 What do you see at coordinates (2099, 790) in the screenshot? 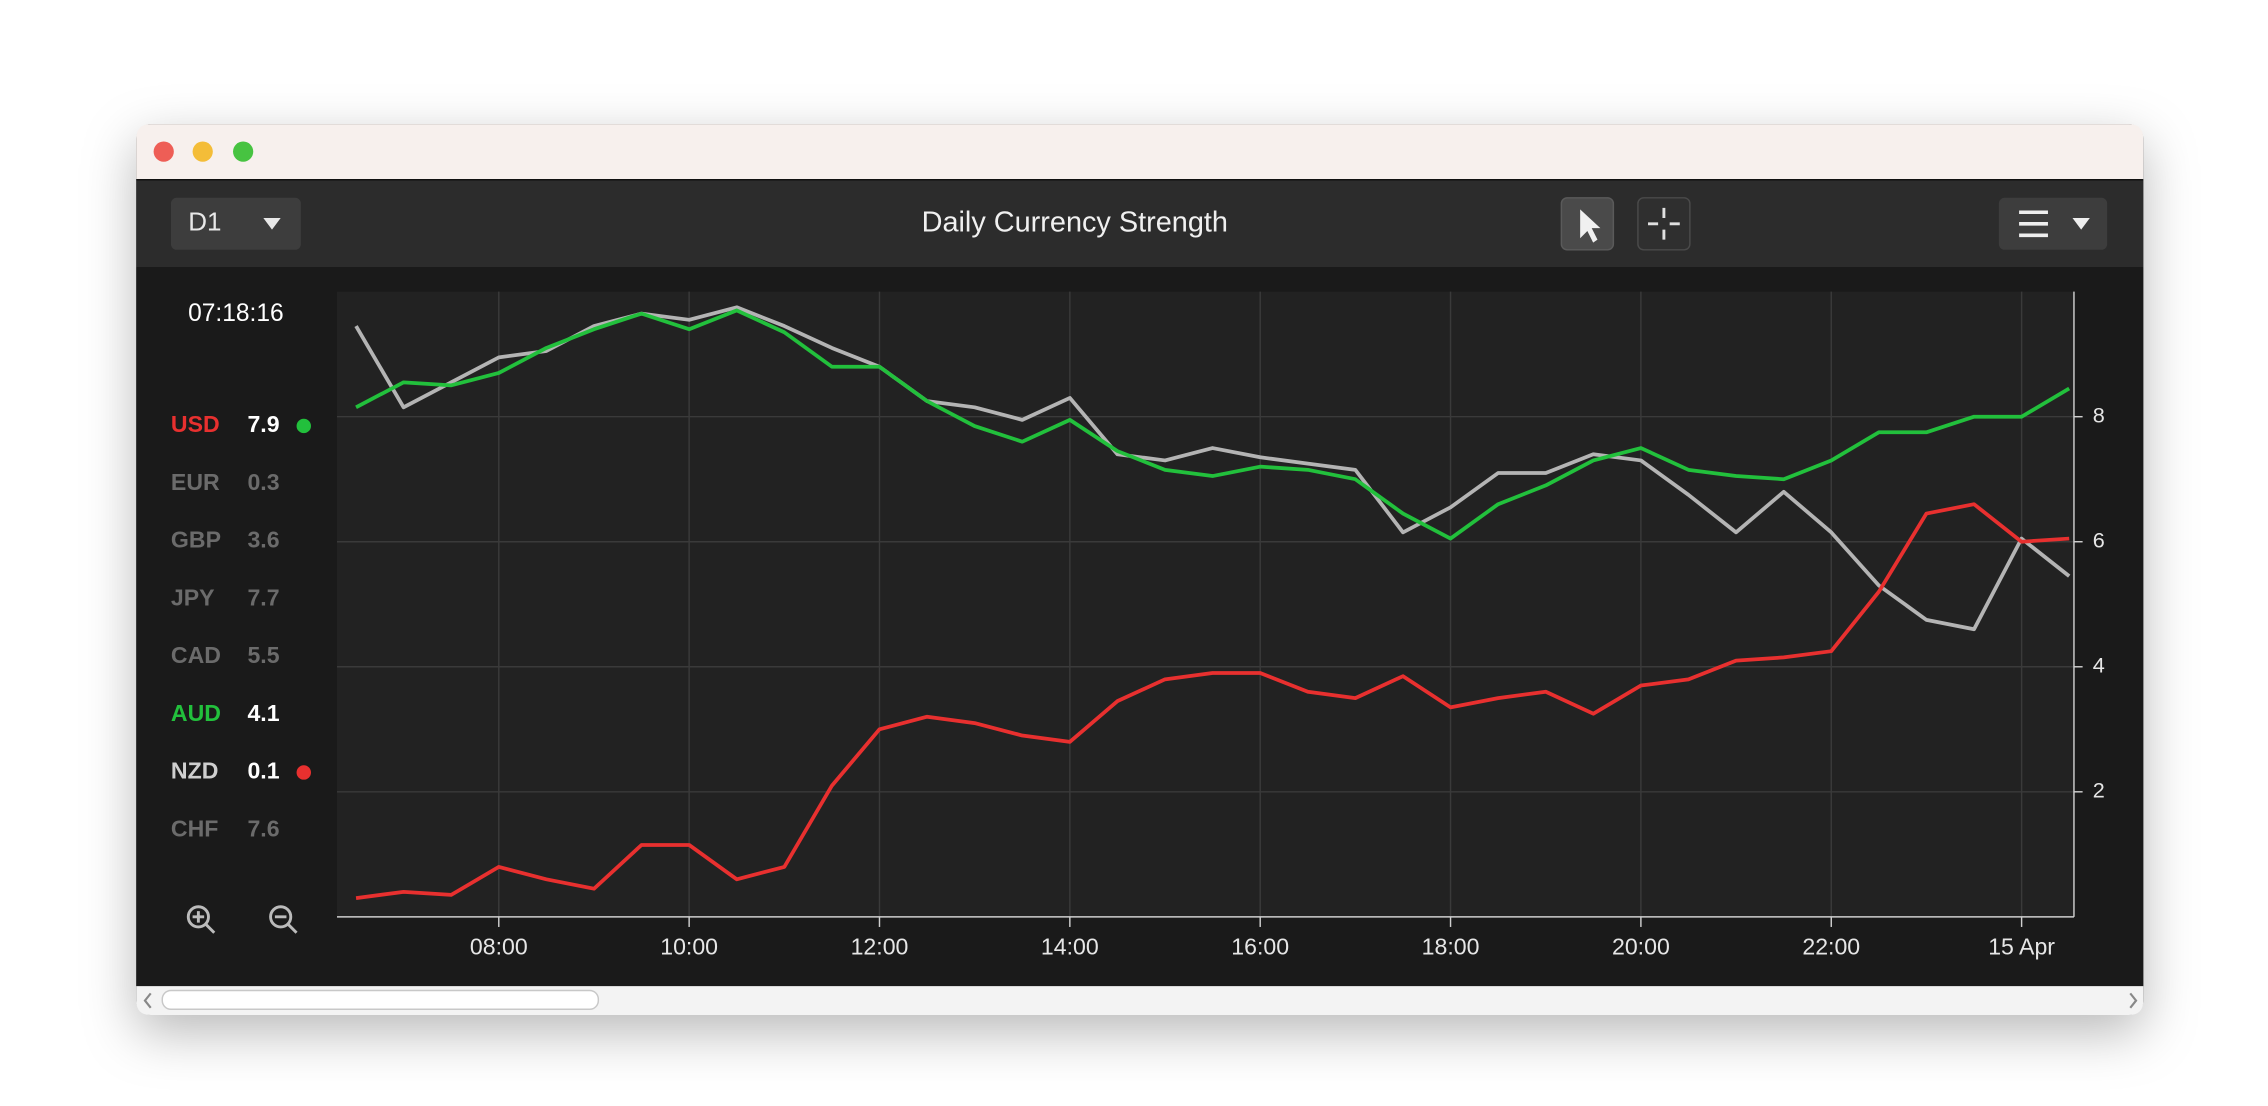
I see `y-tick-label: 2` at bounding box center [2099, 790].